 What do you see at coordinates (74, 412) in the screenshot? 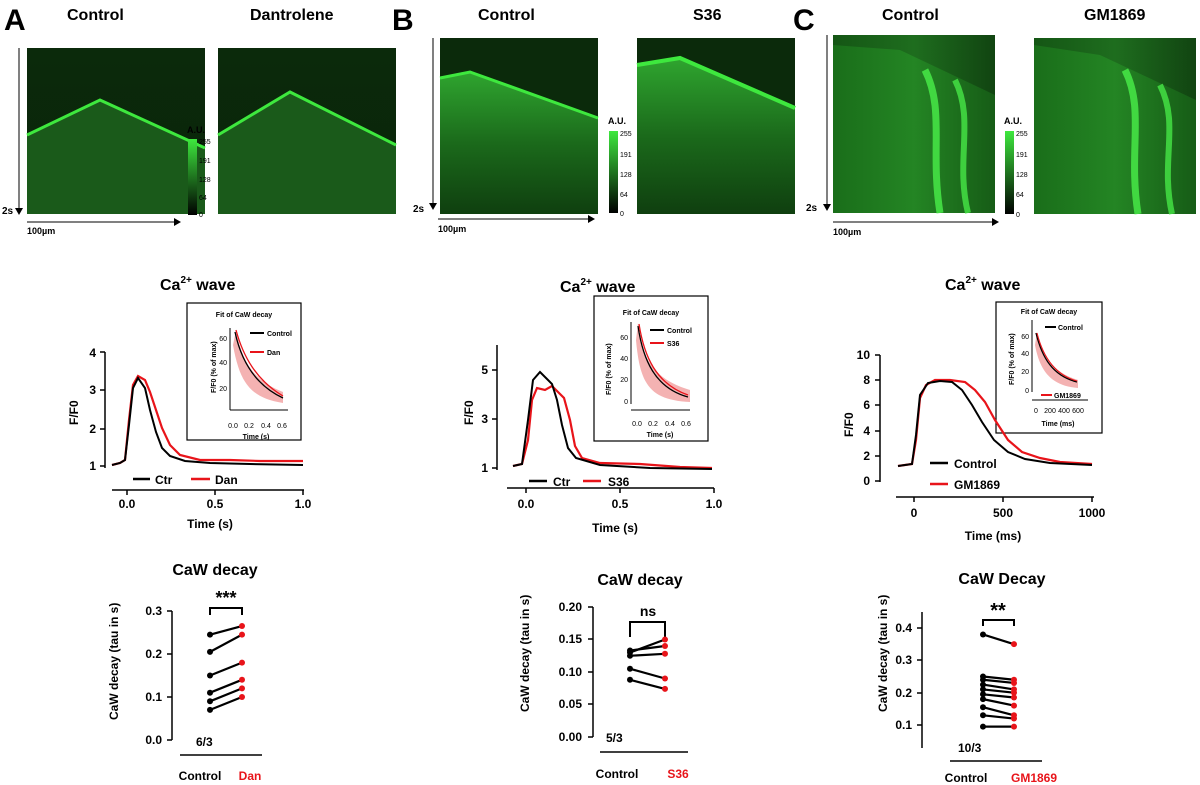
I see `ylabel-a: F/F0` at bounding box center [74, 412].